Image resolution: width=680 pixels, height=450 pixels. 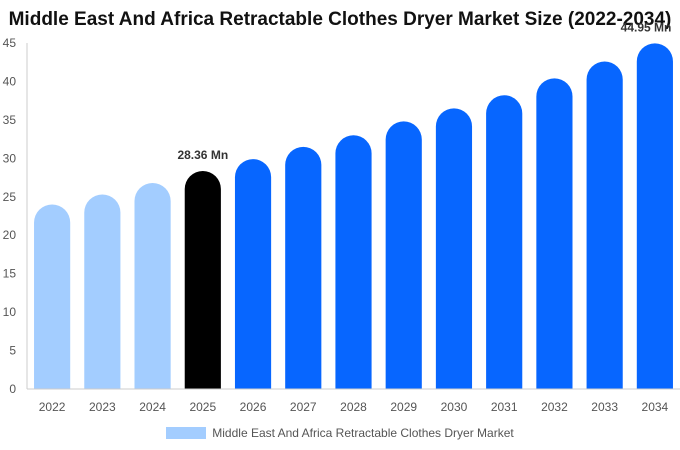 I want to click on bar-2028, so click(x=353, y=262).